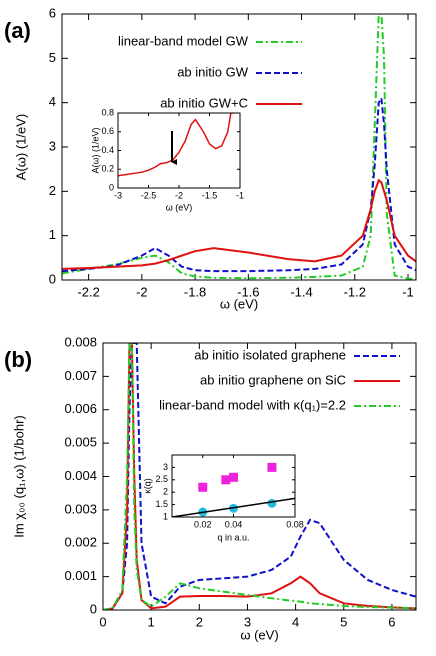 The height and width of the screenshot is (656, 436). What do you see at coordinates (301, 291) in the screenshot?
I see `x-tick-label: -1.4` at bounding box center [301, 291].